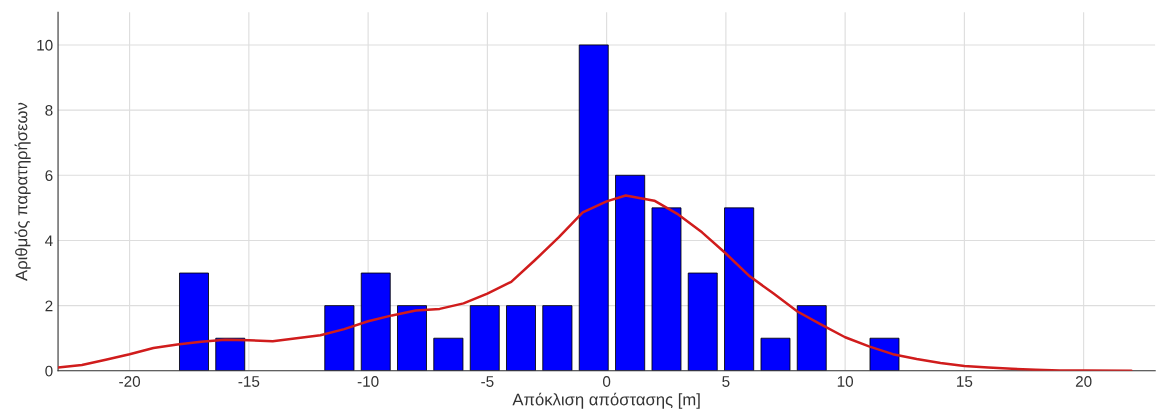 This screenshot has width=1161, height=412. What do you see at coordinates (845, 381) in the screenshot?
I see `x-tick-label: 10` at bounding box center [845, 381].